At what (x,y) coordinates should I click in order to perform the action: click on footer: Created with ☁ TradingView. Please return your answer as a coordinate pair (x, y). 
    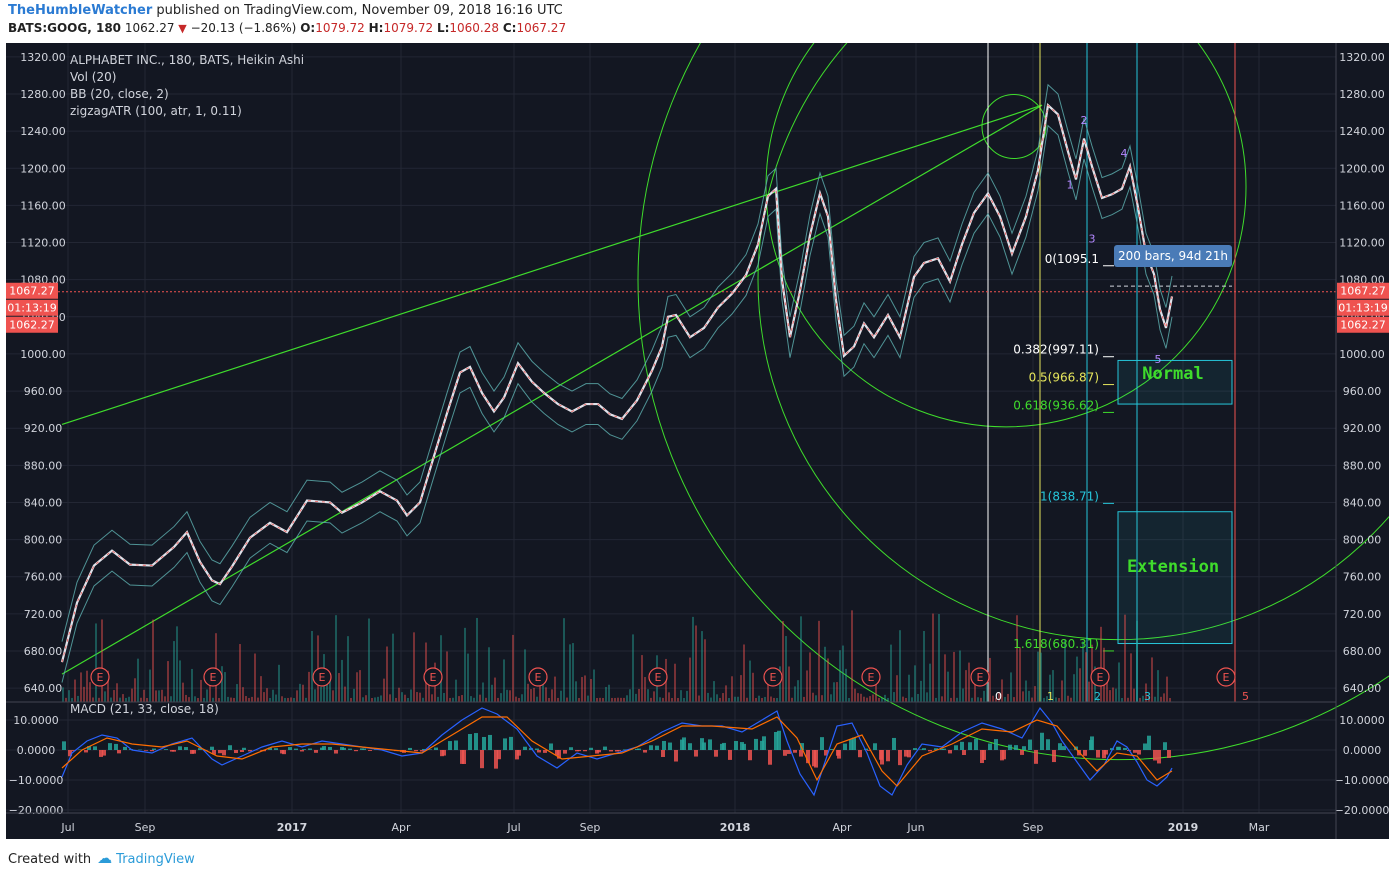
    Looking at the image, I should click on (101, 858).